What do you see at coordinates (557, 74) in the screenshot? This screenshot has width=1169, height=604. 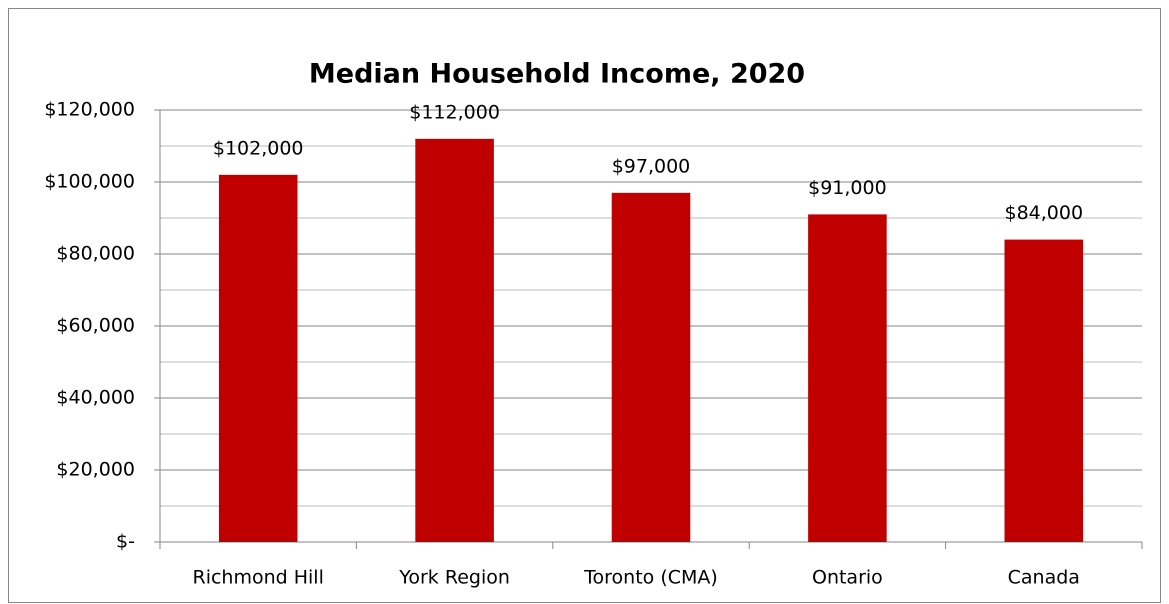 I see `chart-title: Median Household Income, 2020` at bounding box center [557, 74].